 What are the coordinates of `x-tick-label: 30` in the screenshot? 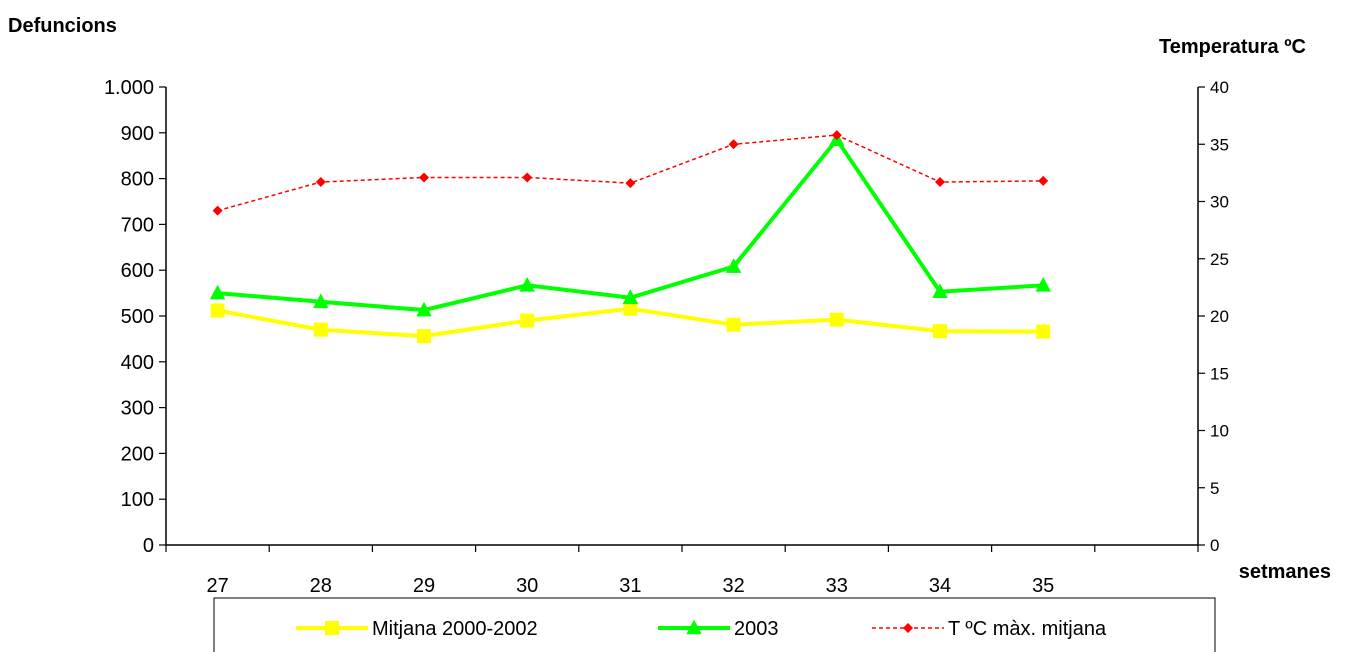 It's located at (527, 586).